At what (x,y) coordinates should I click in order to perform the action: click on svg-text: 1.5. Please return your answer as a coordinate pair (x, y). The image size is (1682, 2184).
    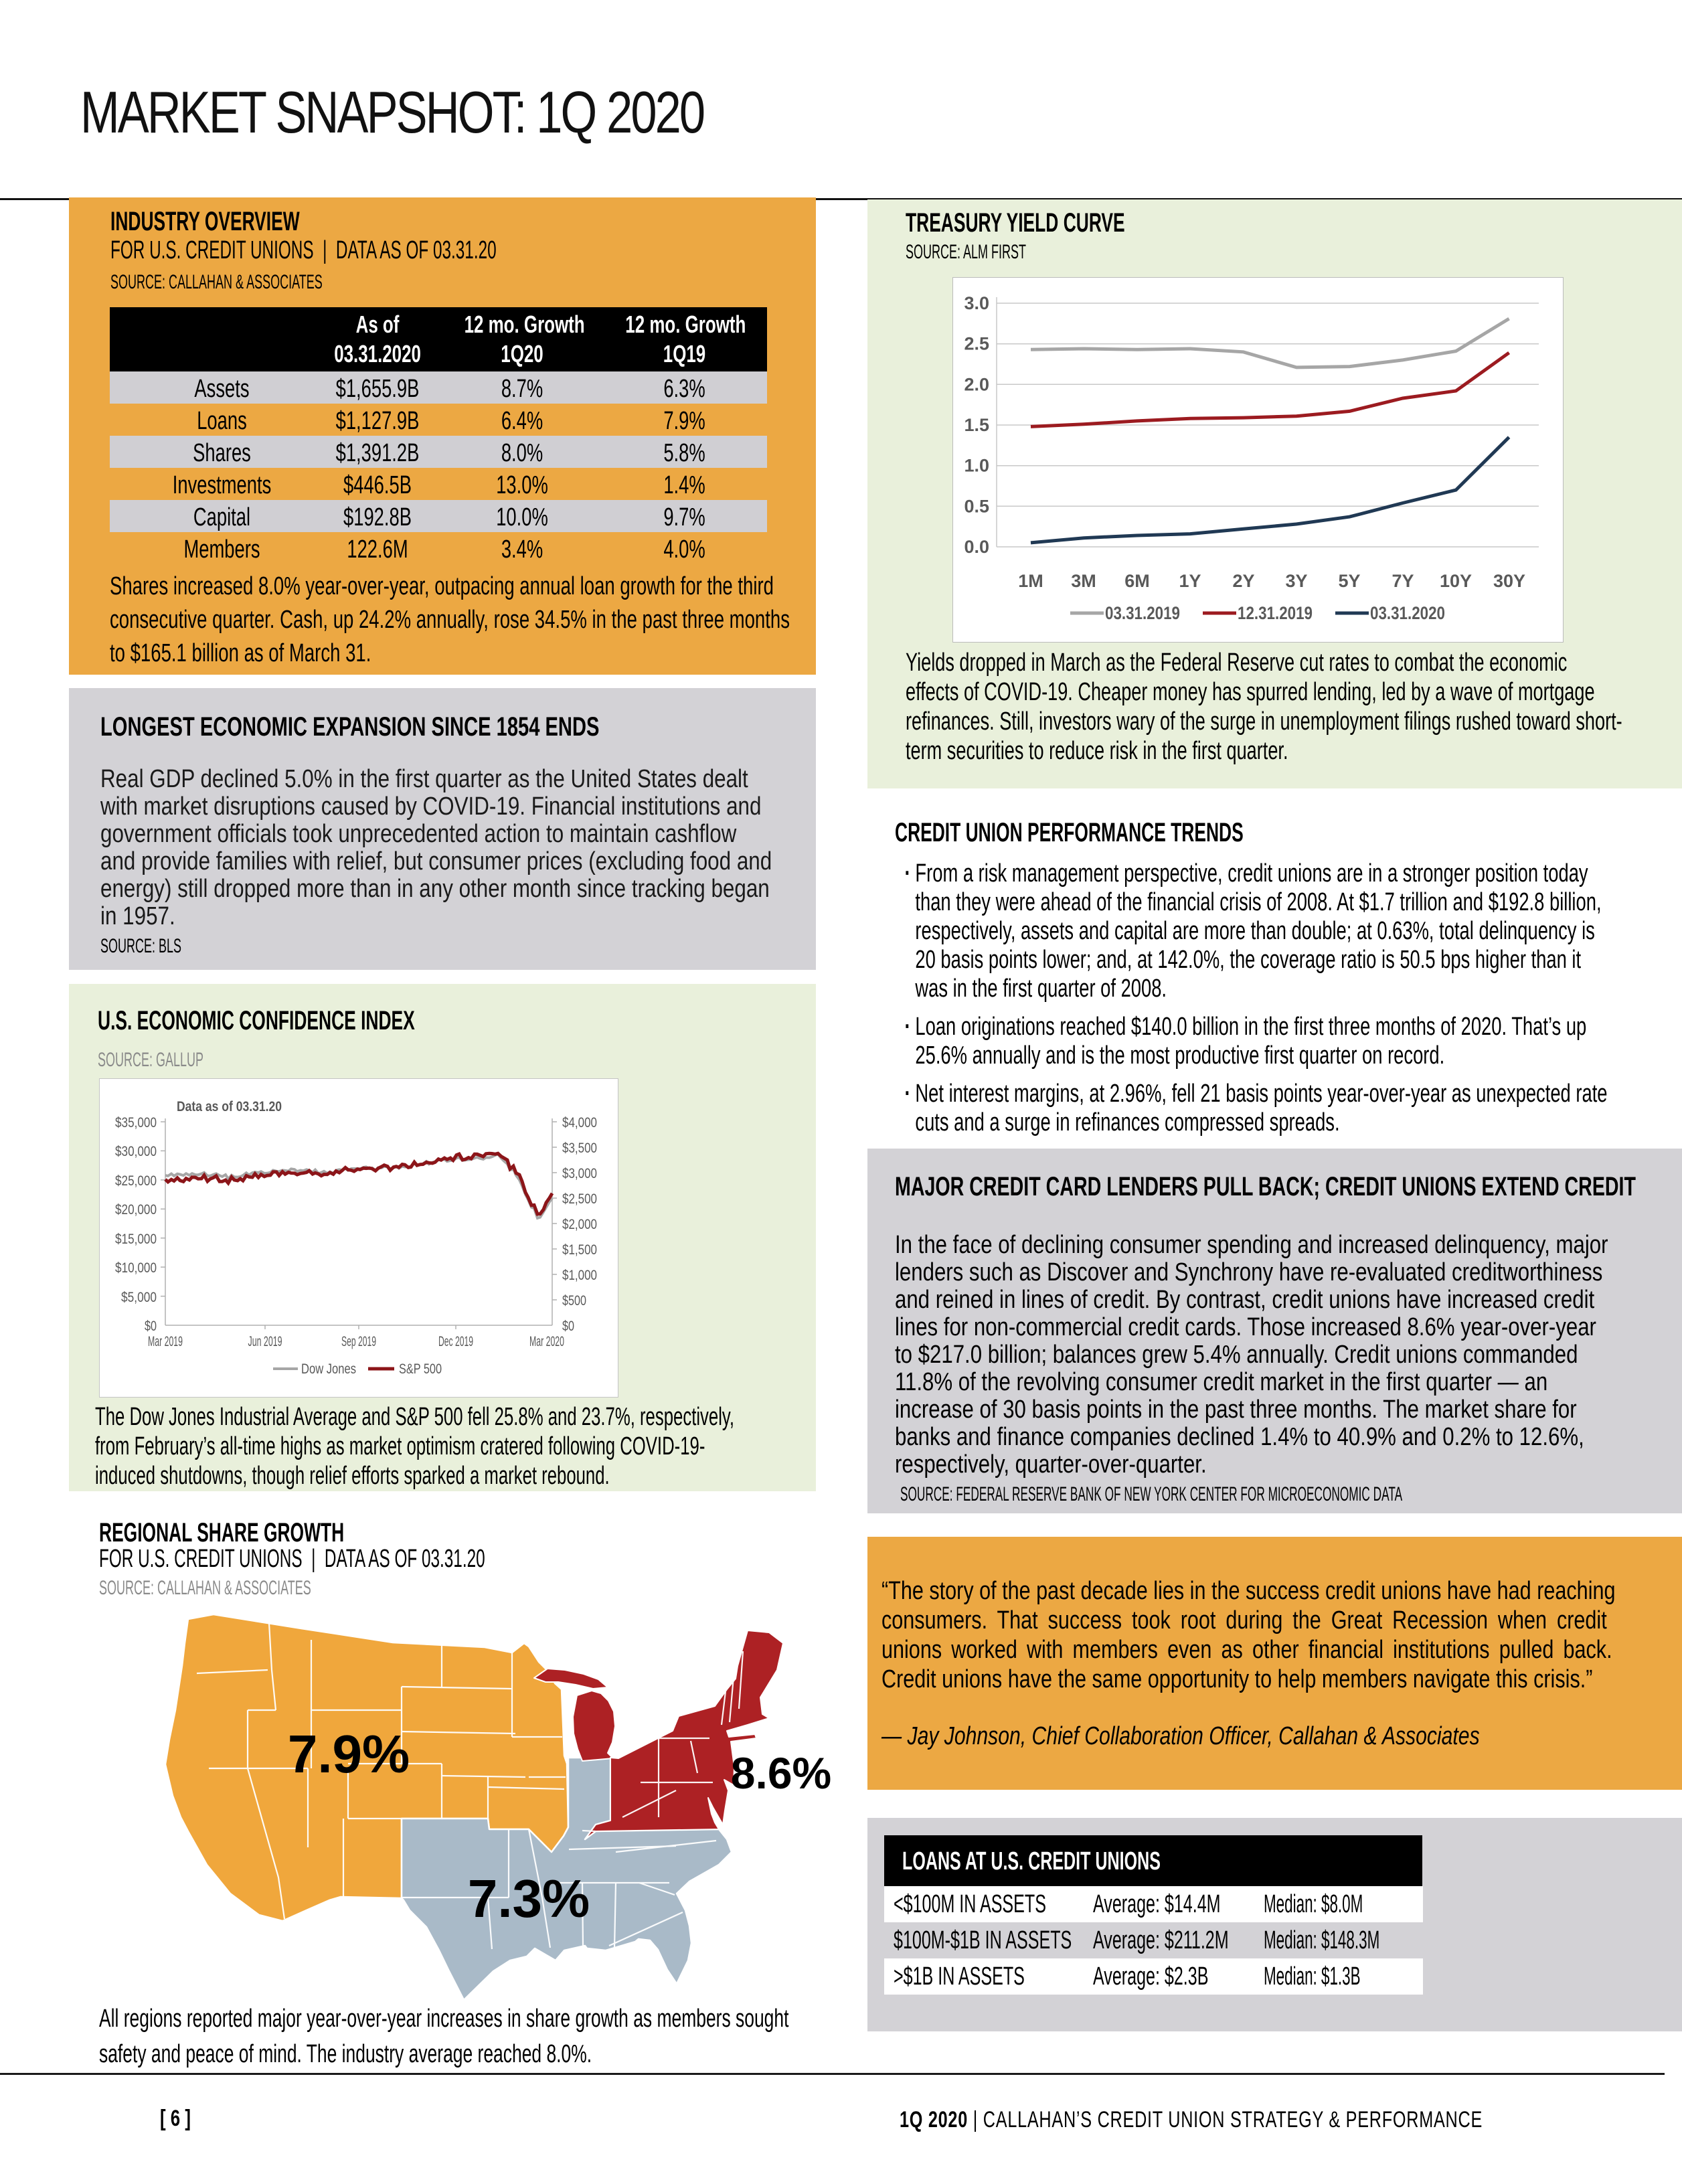
    Looking at the image, I should click on (976, 425).